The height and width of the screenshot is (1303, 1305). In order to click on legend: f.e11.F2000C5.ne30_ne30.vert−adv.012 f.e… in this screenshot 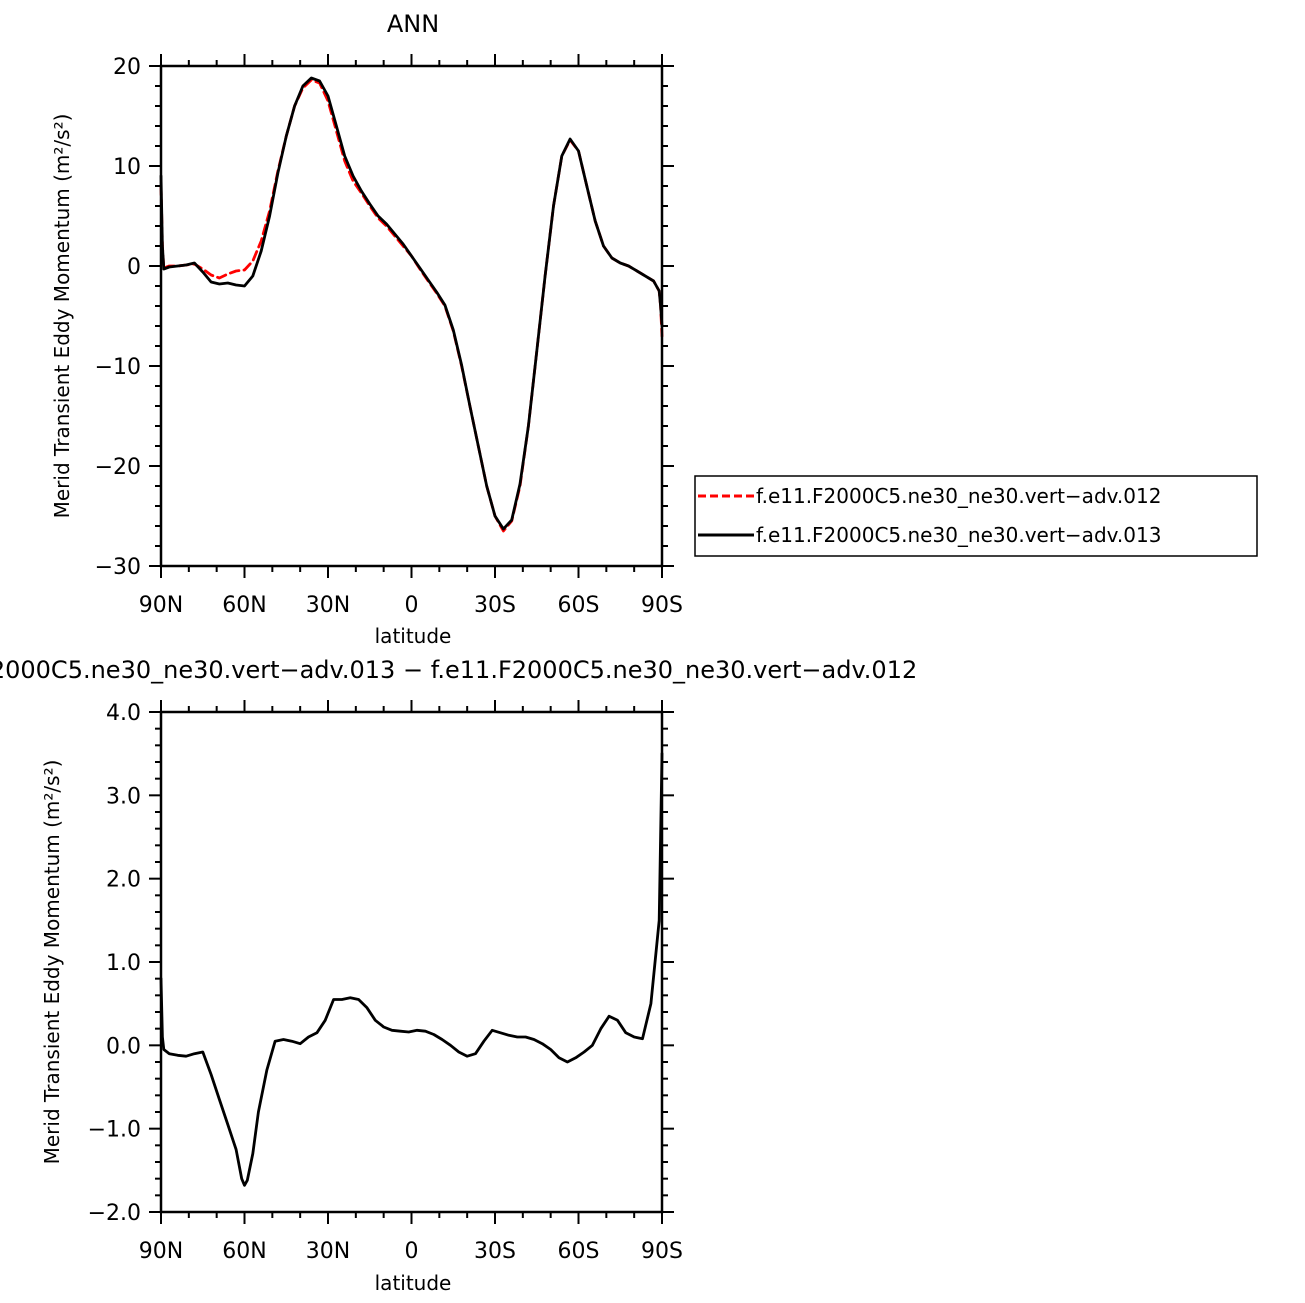, I will do `click(976, 516)`.